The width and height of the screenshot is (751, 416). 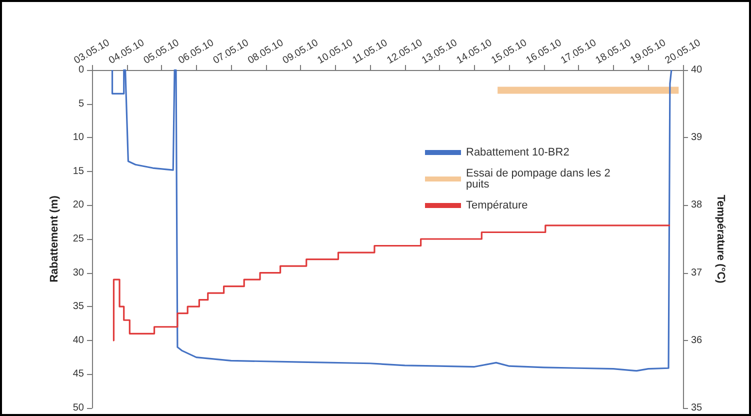 I want to click on y-tick-label: 50, so click(x=78, y=408).